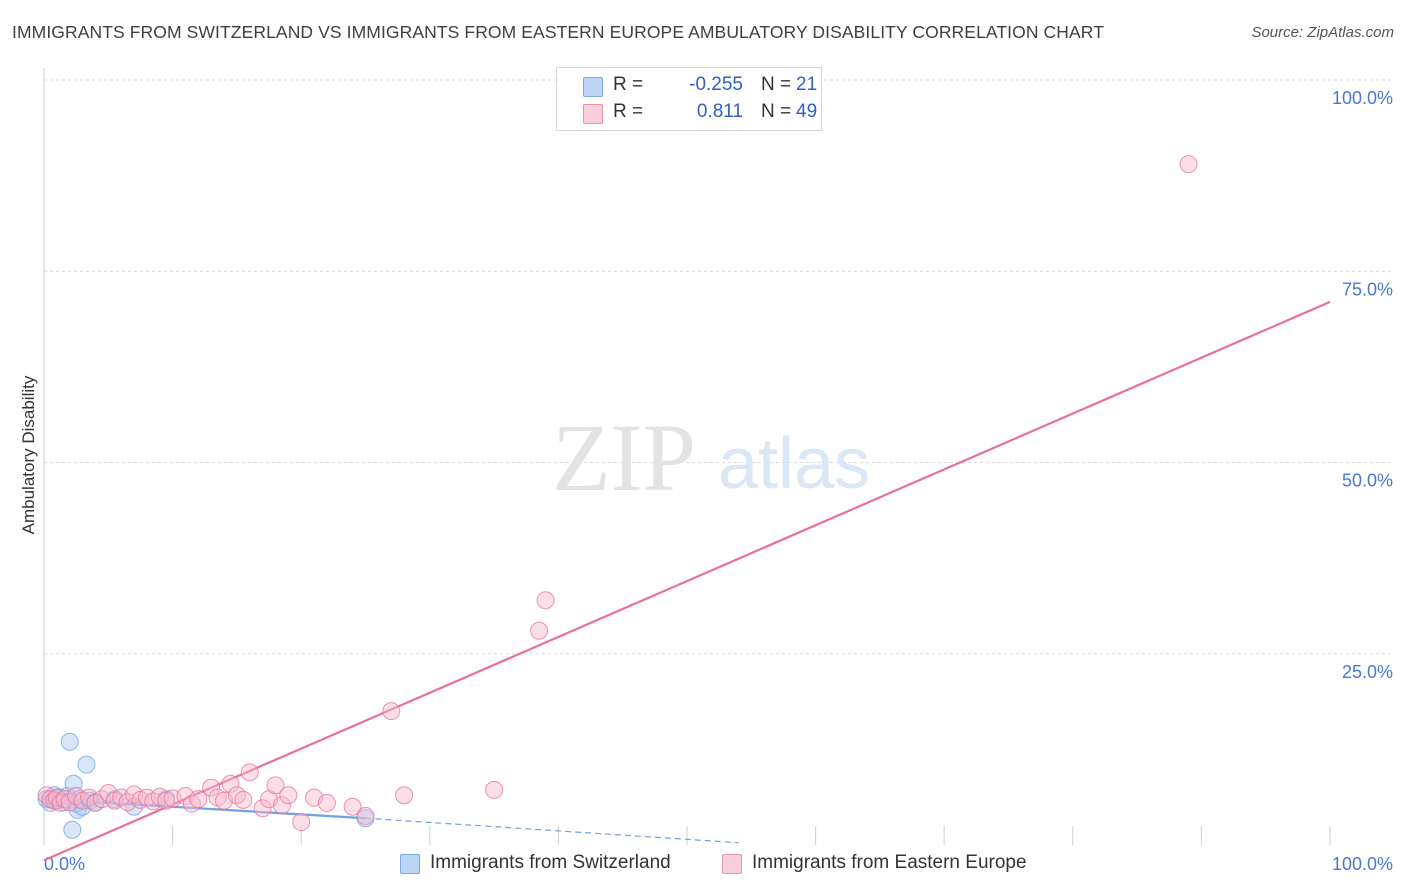  Describe the element at coordinates (716, 84) in the screenshot. I see `r-value: -0.255` at that location.